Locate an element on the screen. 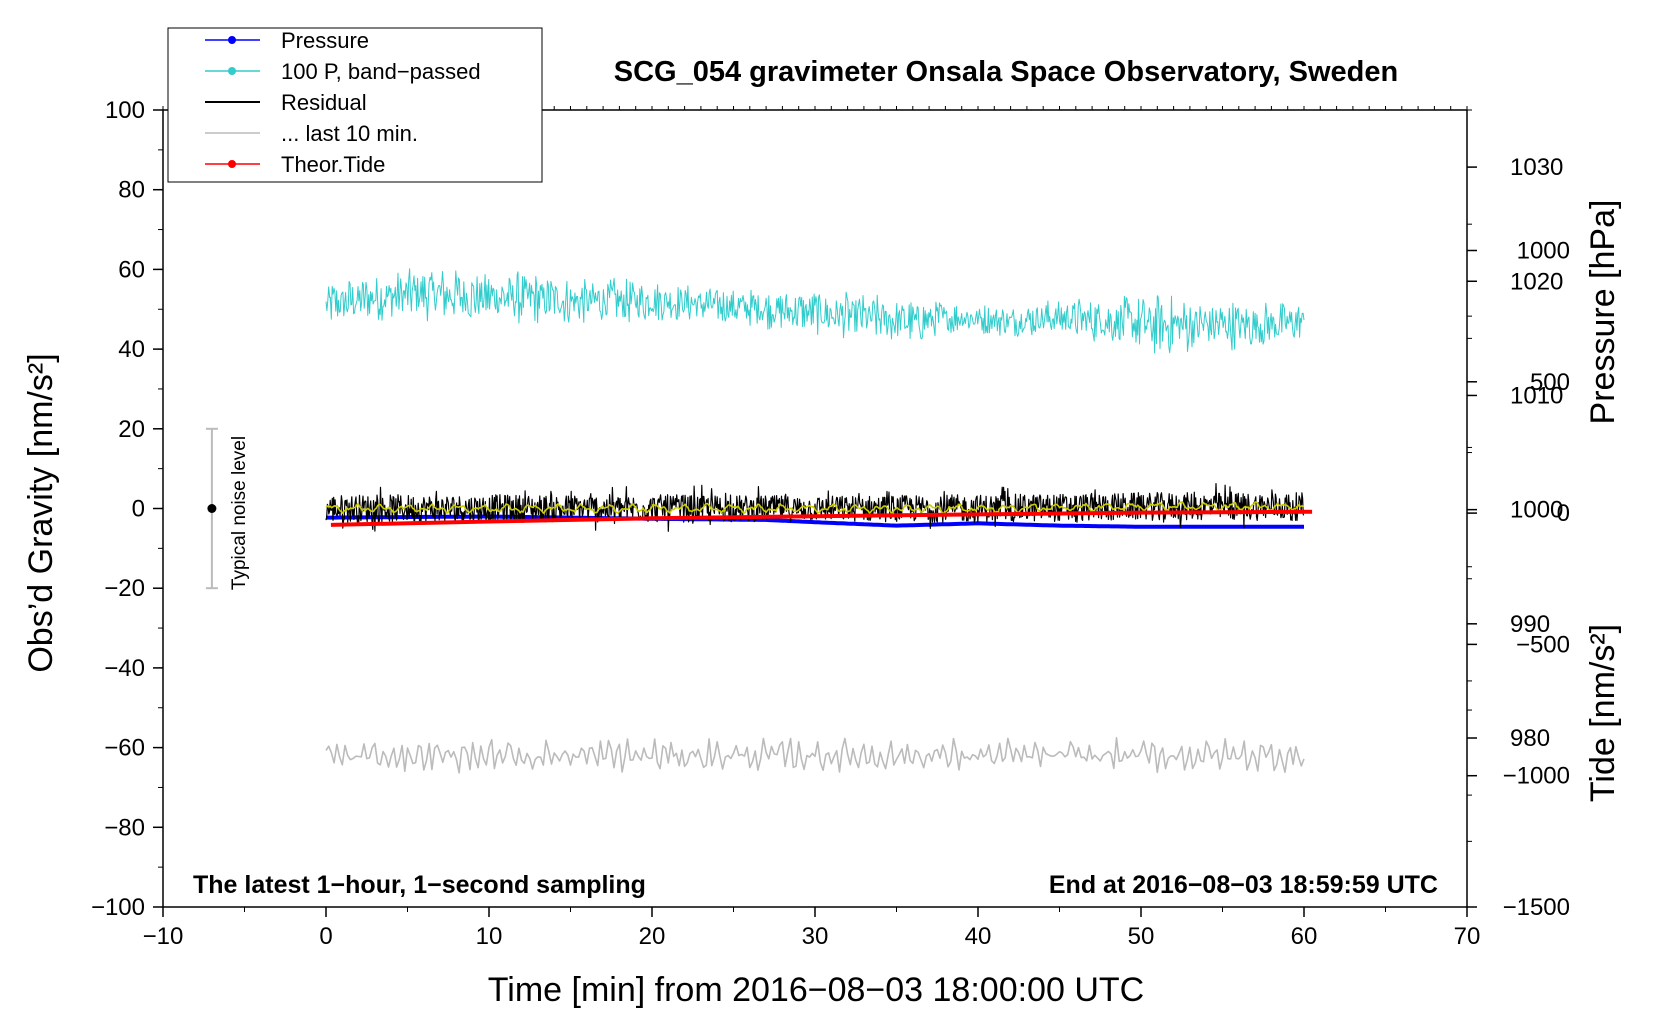 Image resolution: width=1660 pixels, height=1020 pixels. note-sampling: The latest 1−hour, 1−second sampling is located at coordinates (419, 885).